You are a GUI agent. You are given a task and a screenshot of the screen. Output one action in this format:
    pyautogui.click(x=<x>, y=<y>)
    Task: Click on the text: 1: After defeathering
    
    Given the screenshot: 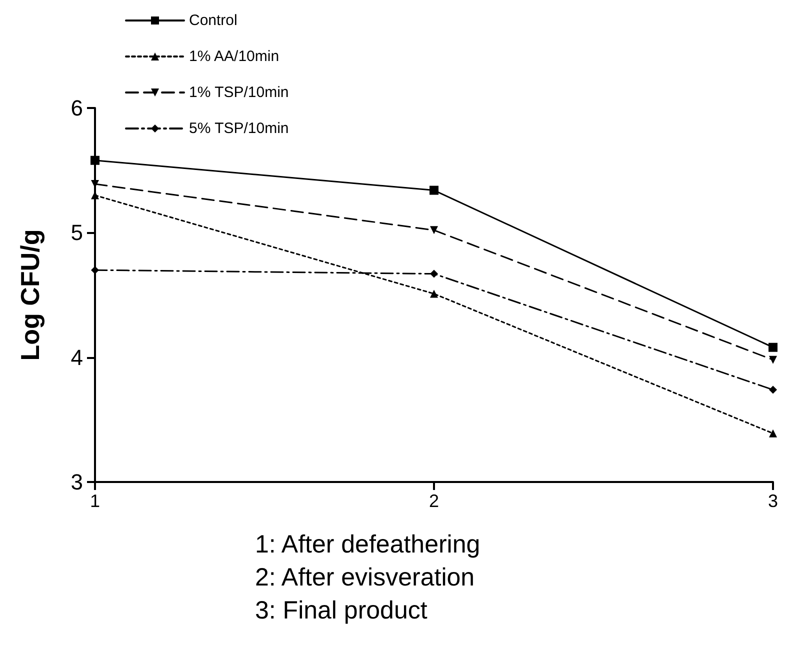 What is the action you would take?
    pyautogui.click(x=367, y=544)
    